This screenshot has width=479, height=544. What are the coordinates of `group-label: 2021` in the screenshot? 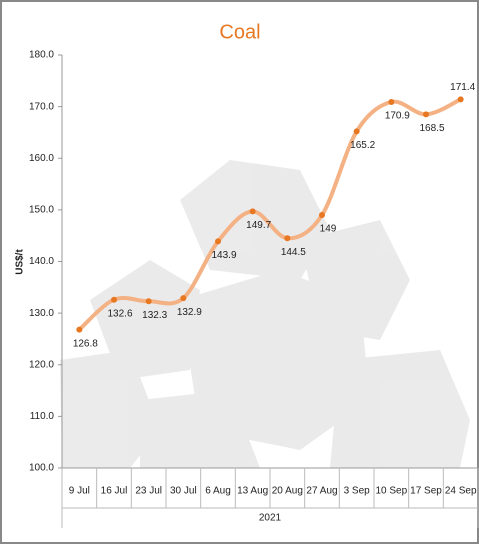 It's located at (270, 518).